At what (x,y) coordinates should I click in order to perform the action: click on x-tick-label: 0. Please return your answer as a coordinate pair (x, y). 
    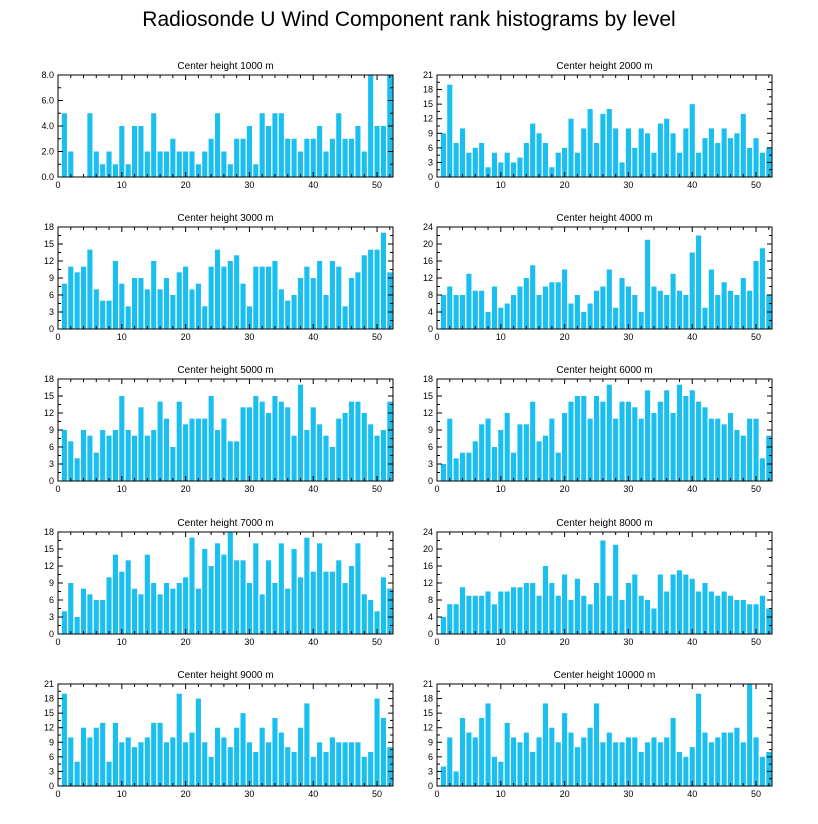
    Looking at the image, I should click on (57, 794).